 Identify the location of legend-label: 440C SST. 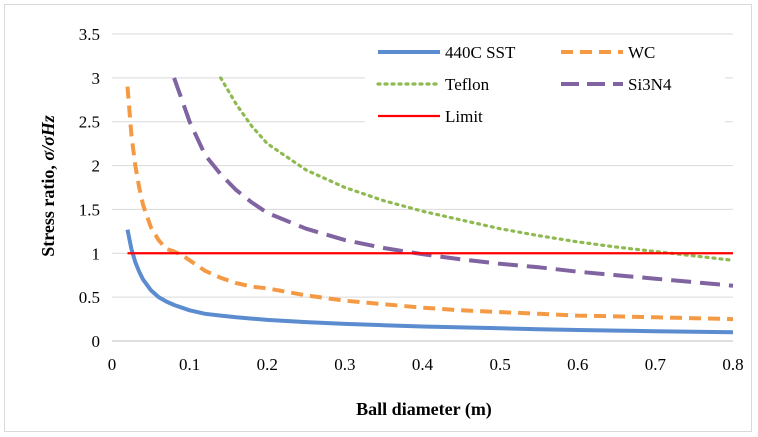
(480, 52).